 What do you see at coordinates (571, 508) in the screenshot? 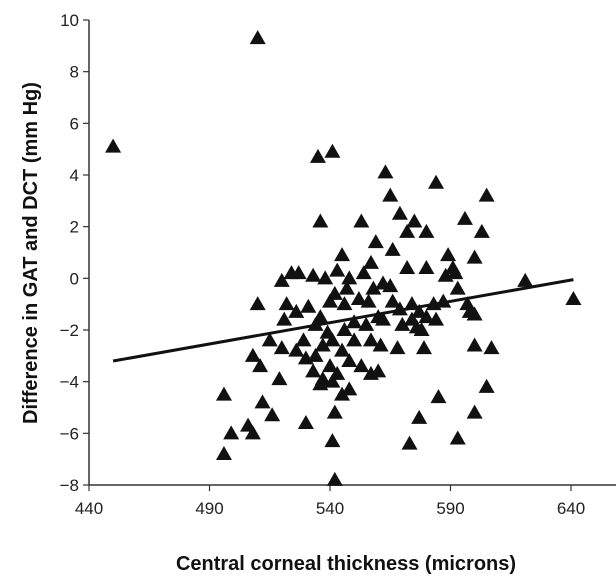
I see `x-tick-label: 640` at bounding box center [571, 508].